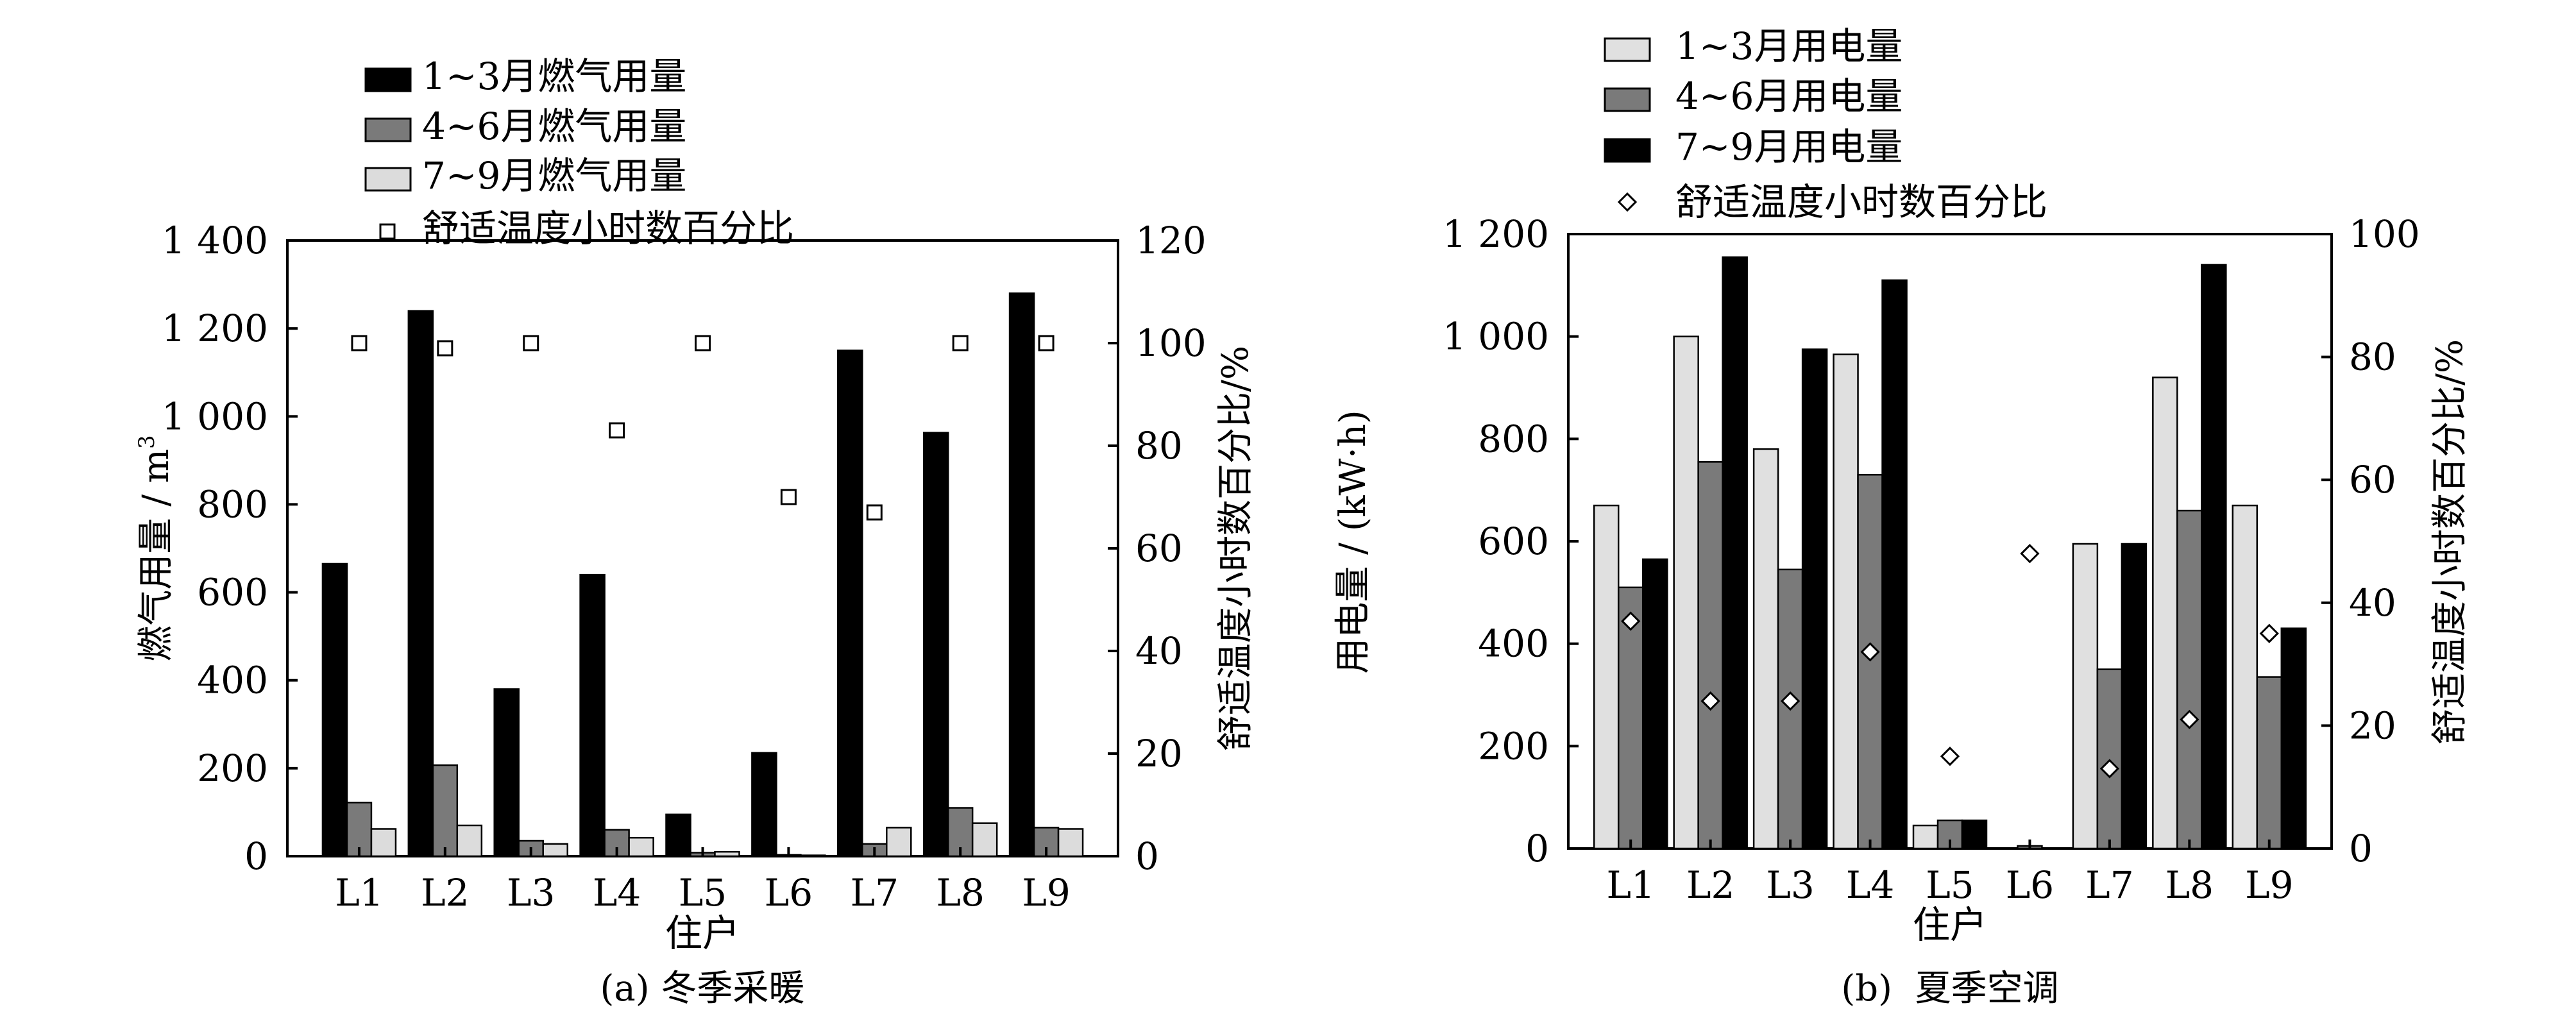 The image size is (2576, 1030). I want to click on chart-b-legend-label-2: 4~6月用电量, so click(1788, 96).